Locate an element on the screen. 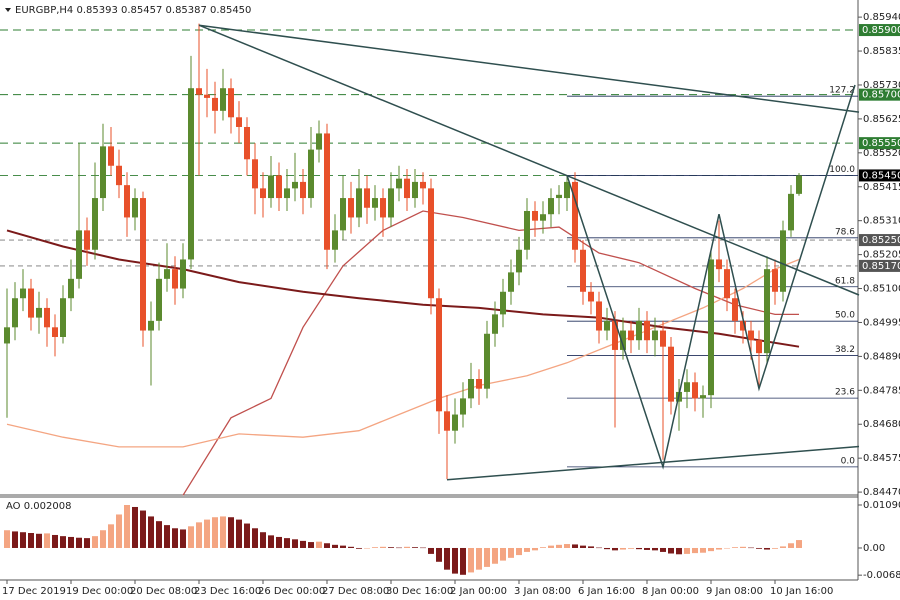 Image resolution: width=900 pixels, height=600 pixels. menu-arrow is located at coordinates (8, 10).